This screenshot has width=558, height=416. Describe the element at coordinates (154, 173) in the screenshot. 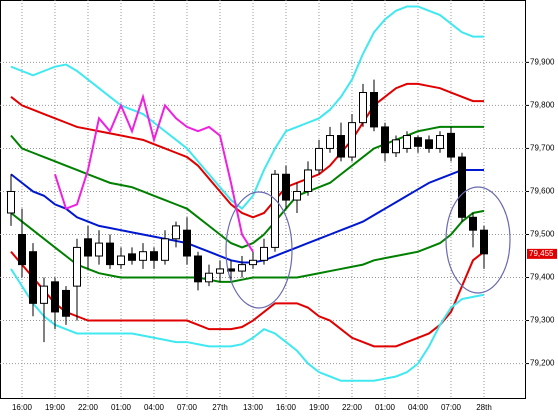

I see `band-line` at that location.